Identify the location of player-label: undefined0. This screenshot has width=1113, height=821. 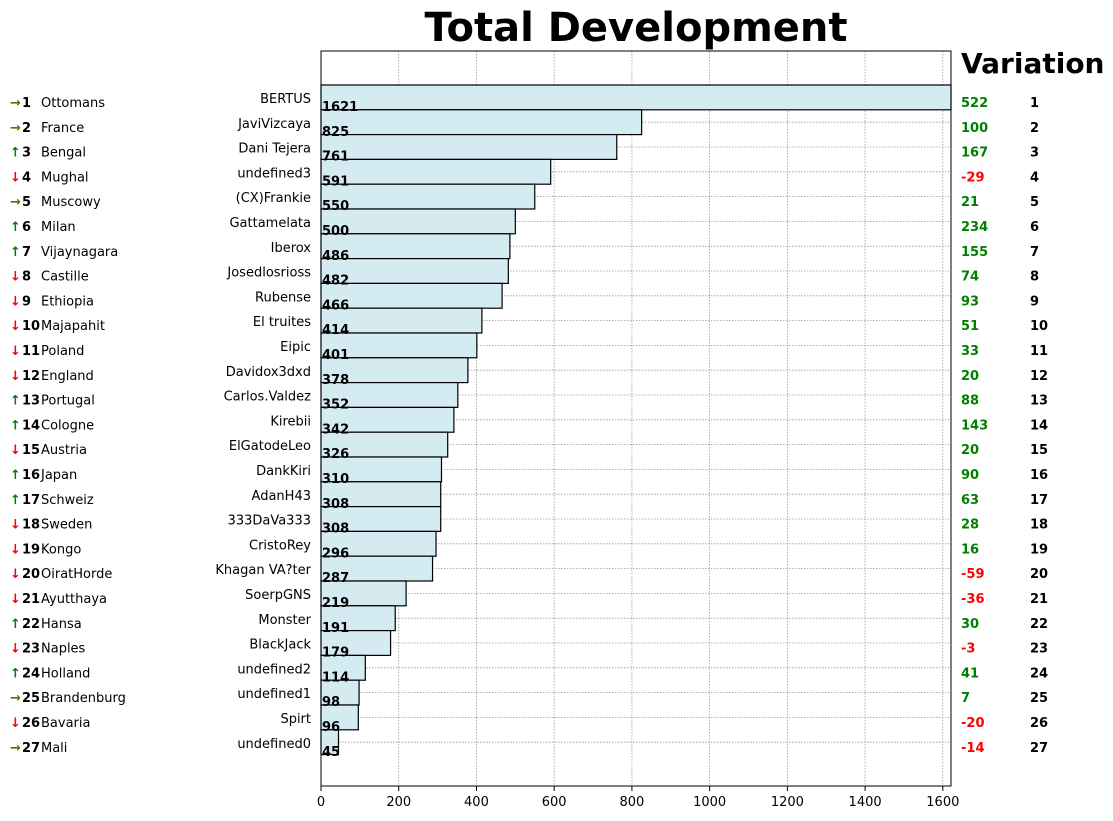
(274, 744).